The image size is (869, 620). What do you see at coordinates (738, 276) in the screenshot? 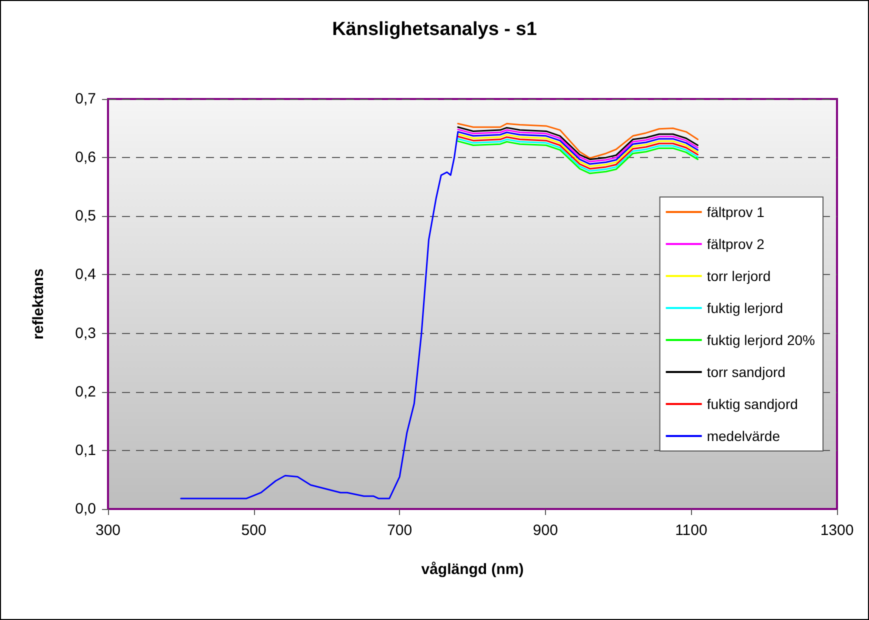
I see `legend-label: torr lerjord` at bounding box center [738, 276].